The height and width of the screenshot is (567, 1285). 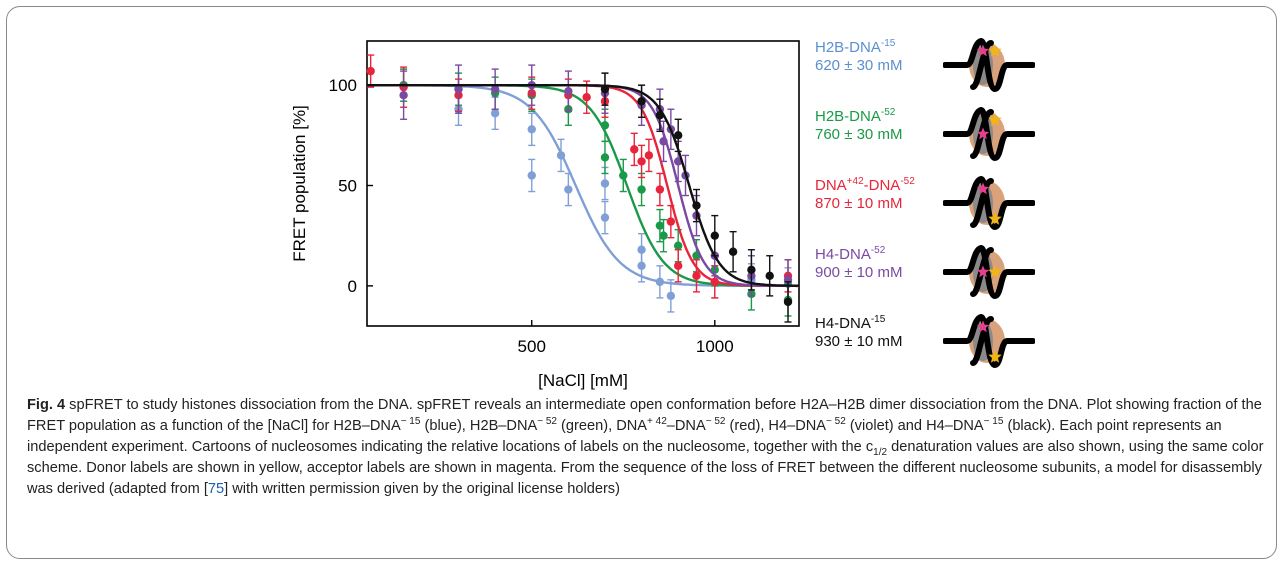 I want to click on x-tick-label: 1000, so click(x=715, y=346).